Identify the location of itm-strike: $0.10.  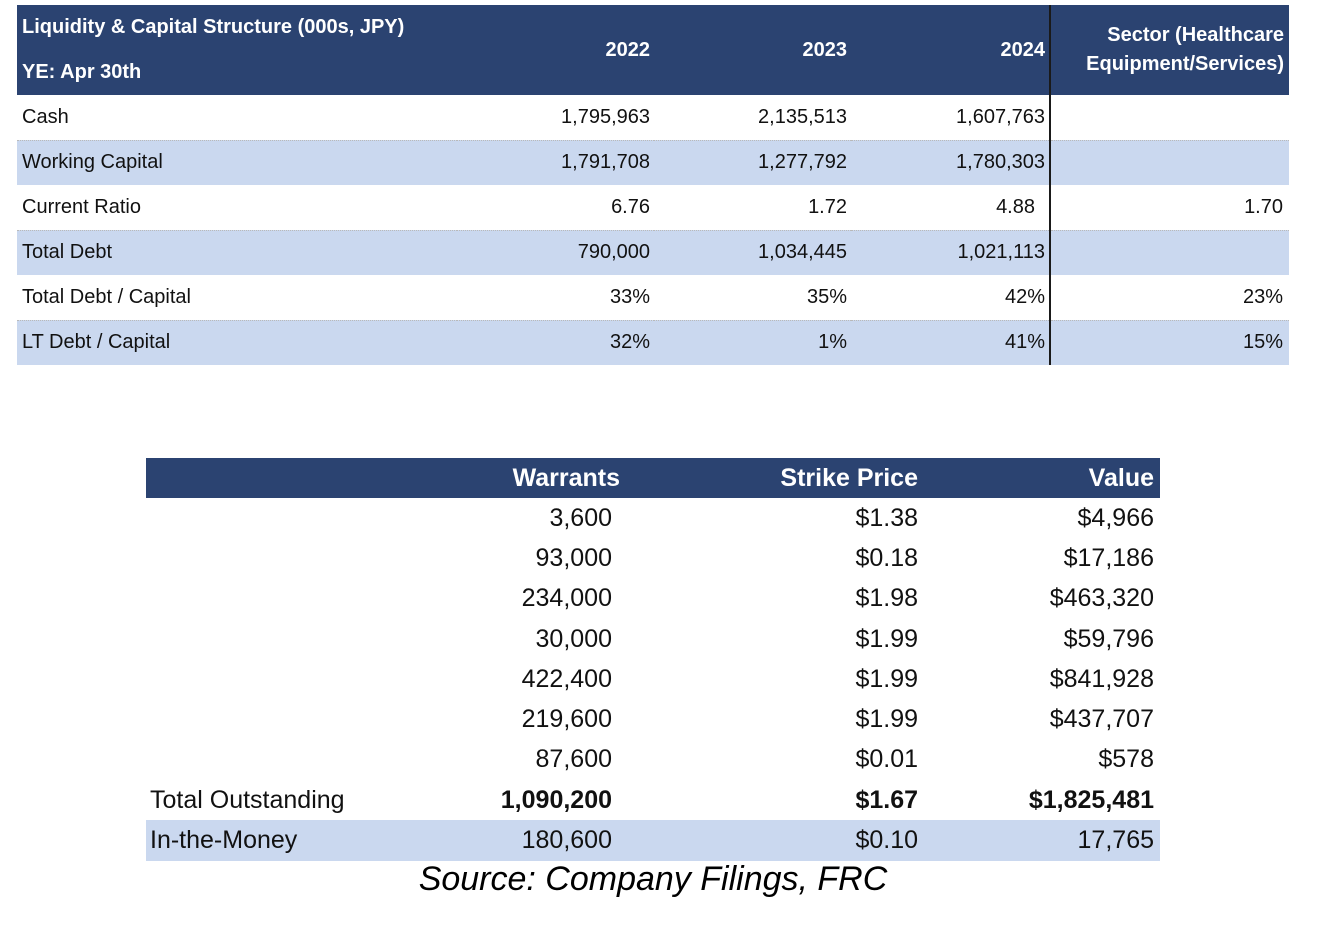
(769, 840).